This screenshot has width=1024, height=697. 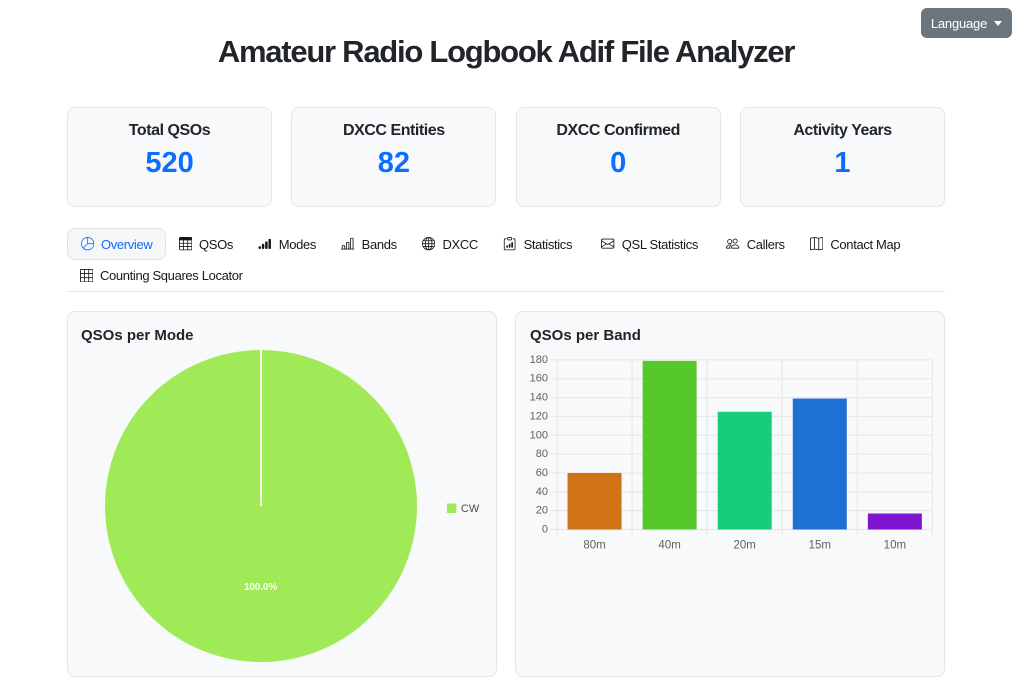 I want to click on svg-text: 180, so click(x=539, y=360).